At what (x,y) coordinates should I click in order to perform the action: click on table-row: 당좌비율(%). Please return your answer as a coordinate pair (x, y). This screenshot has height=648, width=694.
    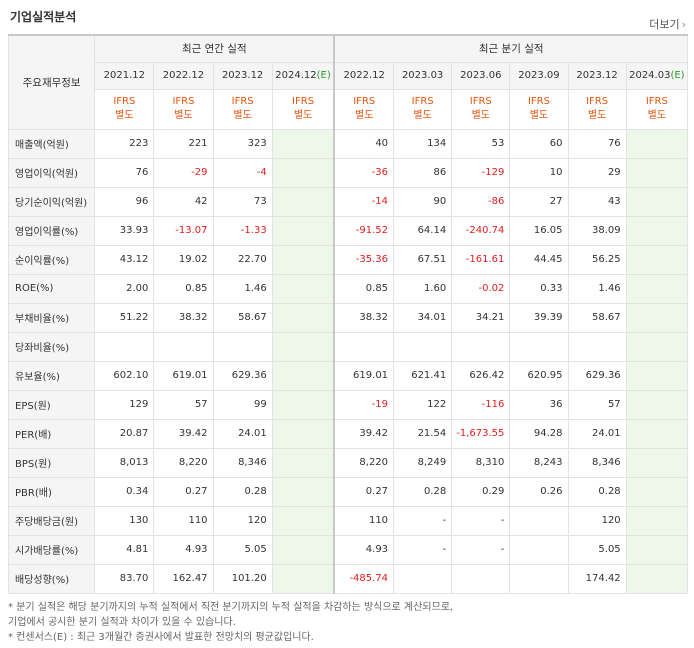
    Looking at the image, I should click on (348, 346).